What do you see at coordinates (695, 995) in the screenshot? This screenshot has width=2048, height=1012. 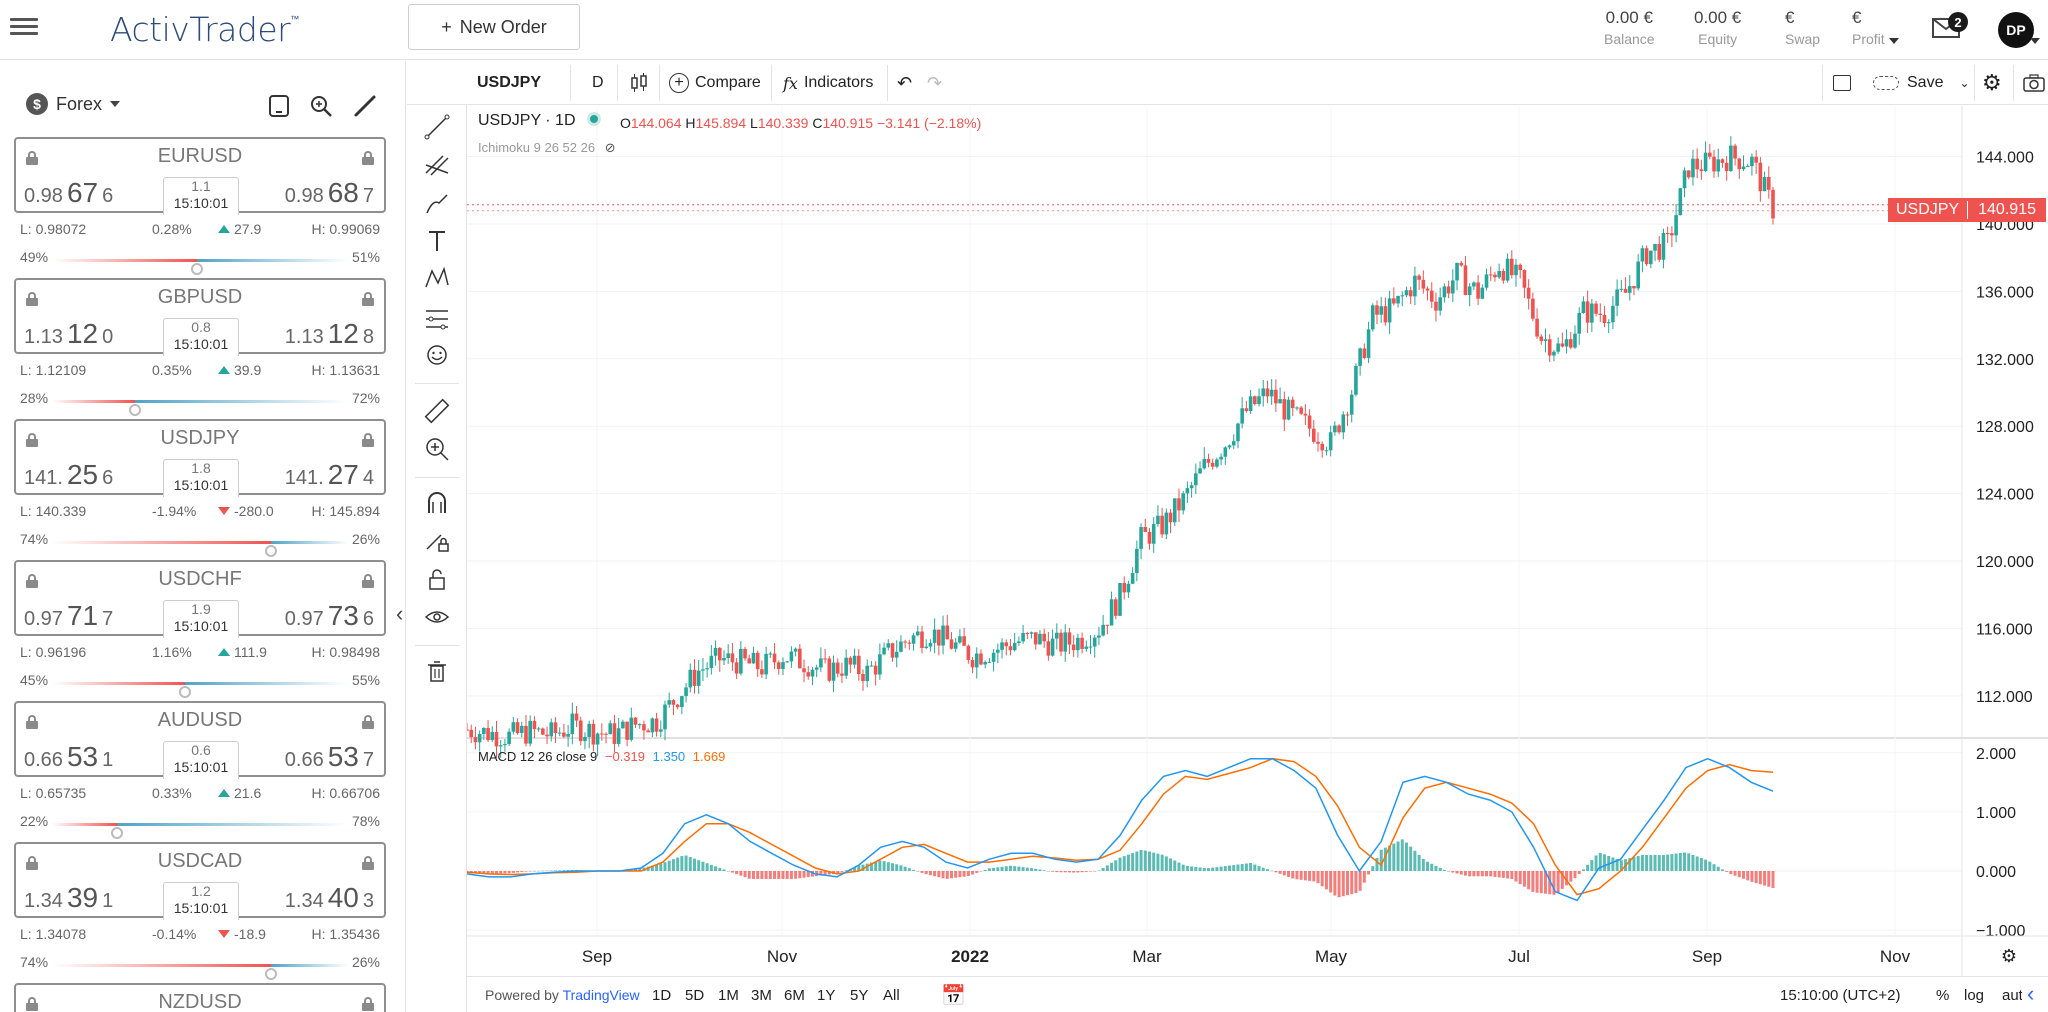 I see `range-button: 5D` at bounding box center [695, 995].